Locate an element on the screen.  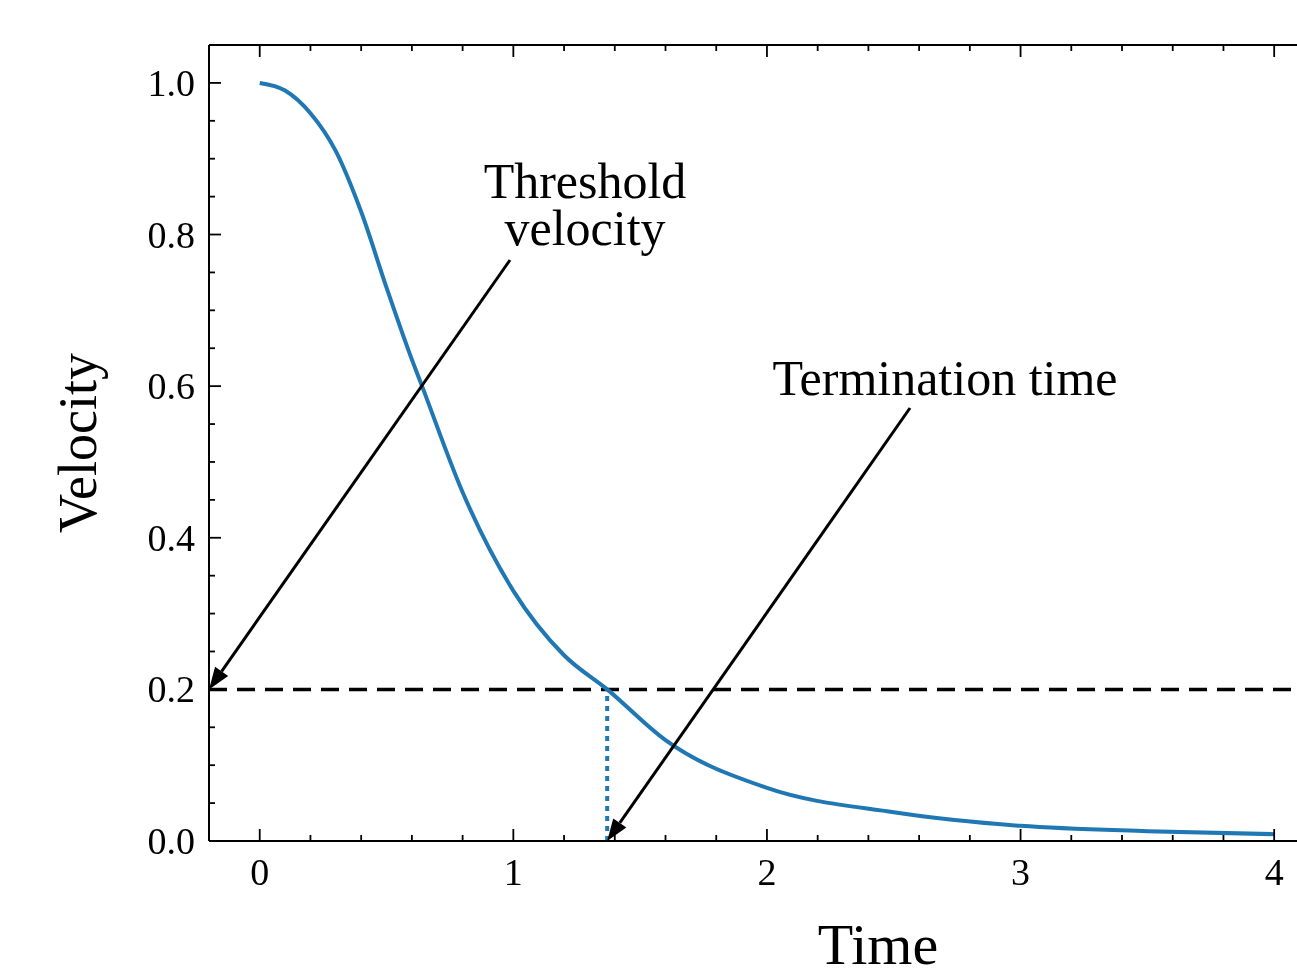
y-tick-label: 0.2 is located at coordinates (171, 689).